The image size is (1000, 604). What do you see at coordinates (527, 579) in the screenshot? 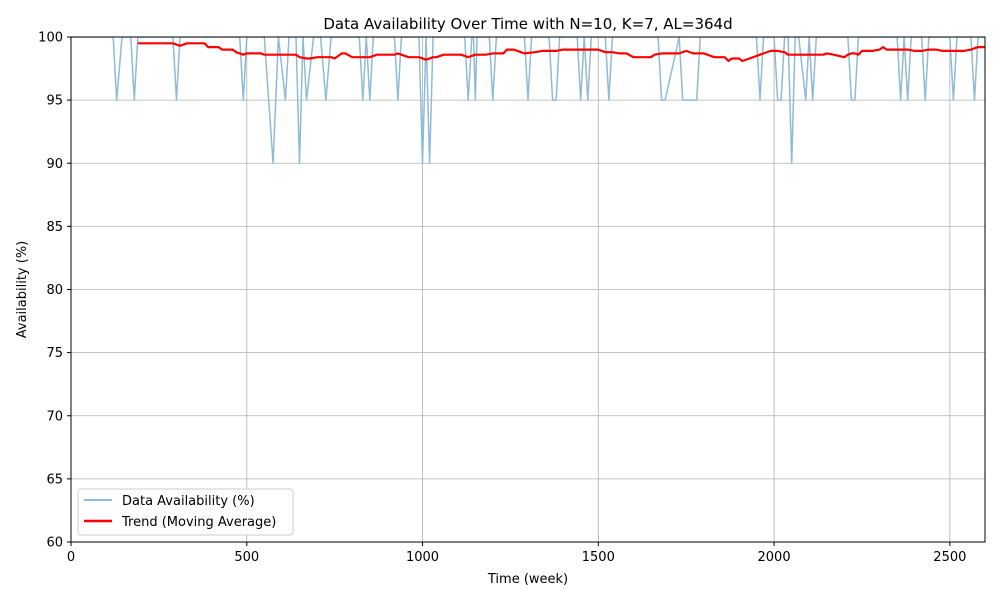
I see `x-axis-label: Time (week)` at bounding box center [527, 579].